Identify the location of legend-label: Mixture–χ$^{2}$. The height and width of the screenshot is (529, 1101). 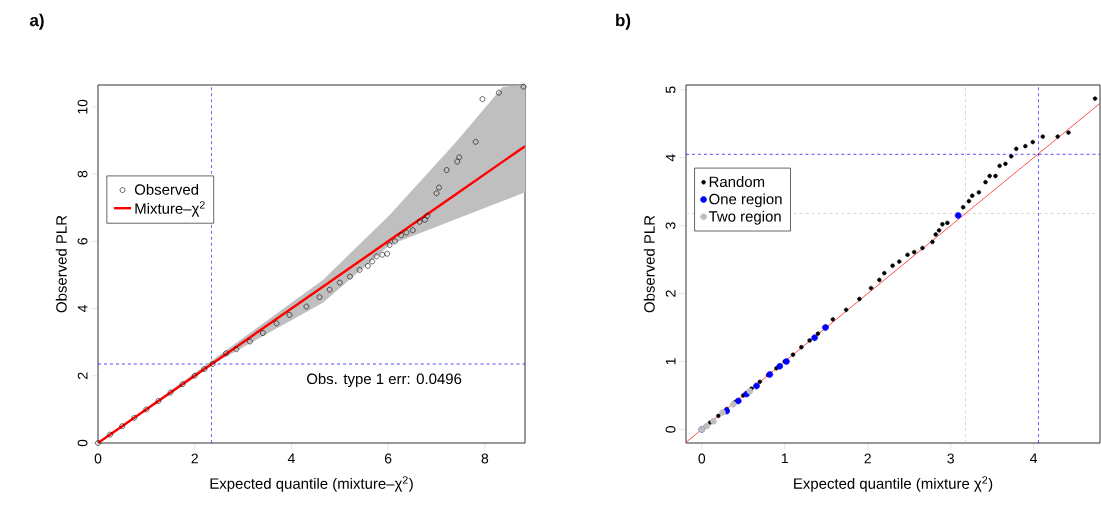
(170, 209).